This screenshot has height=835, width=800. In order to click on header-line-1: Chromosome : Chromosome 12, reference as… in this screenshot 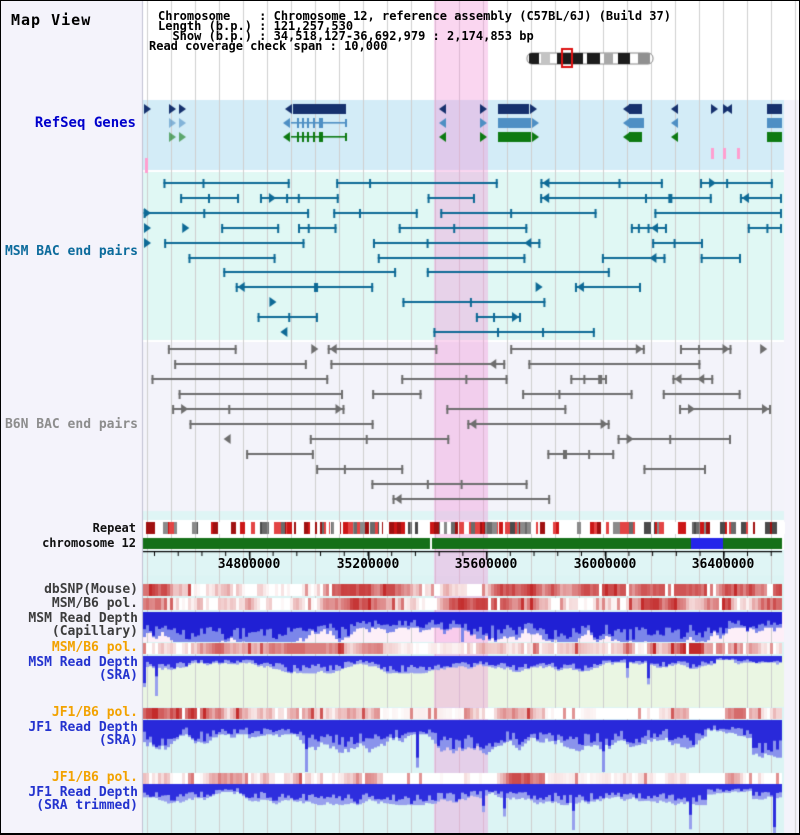, I will do `click(414, 16)`.